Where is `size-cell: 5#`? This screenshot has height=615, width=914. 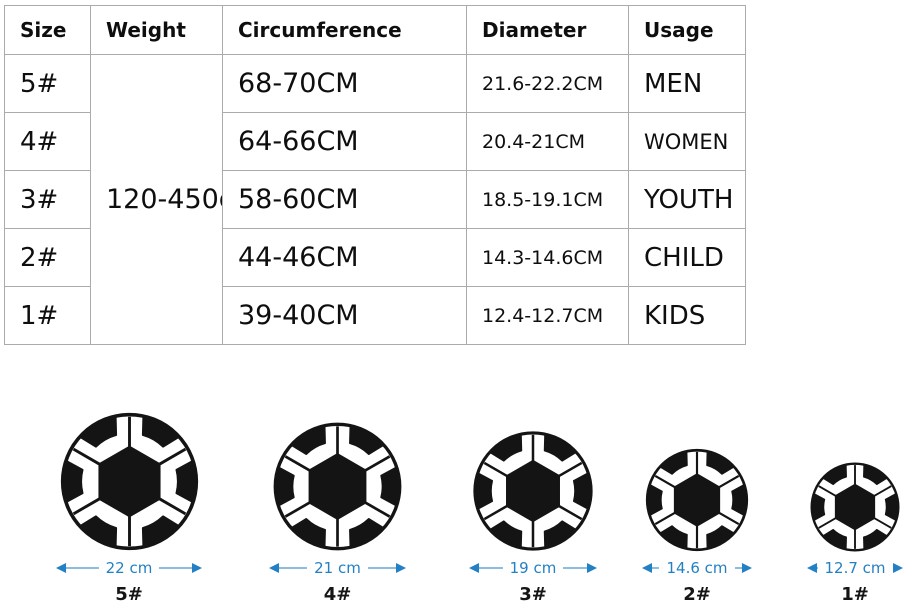 size-cell: 5# is located at coordinates (47, 83).